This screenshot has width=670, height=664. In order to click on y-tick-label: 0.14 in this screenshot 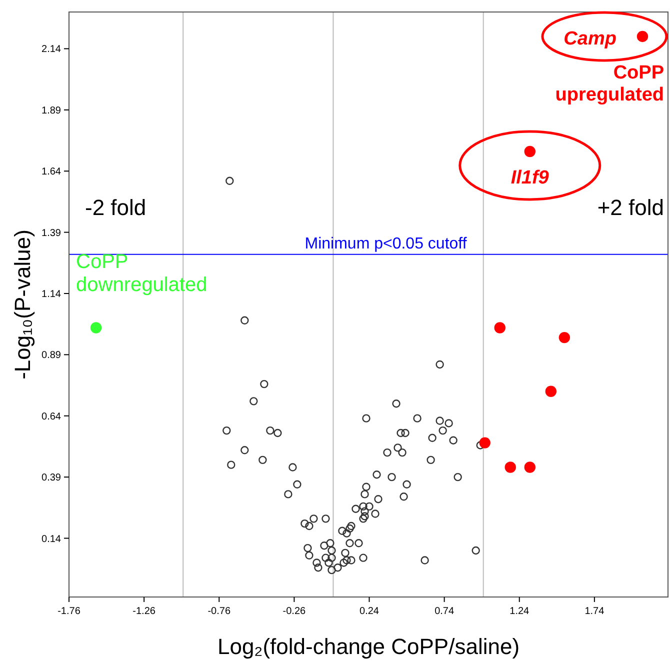, I will do `click(52, 539)`.